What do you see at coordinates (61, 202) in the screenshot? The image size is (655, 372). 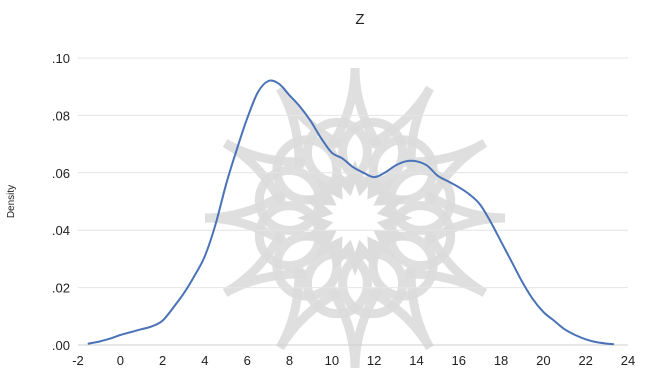 I see `y-tick-labels: .00 .02 .04 .06 .08 .10` at bounding box center [61, 202].